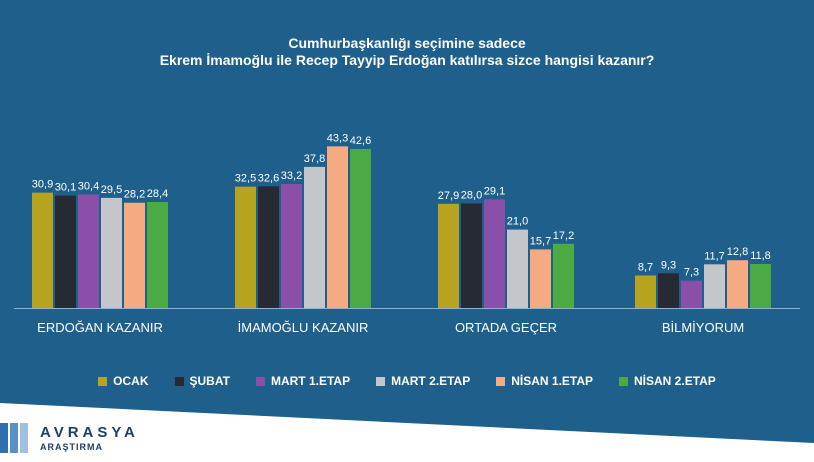 The height and width of the screenshot is (462, 814). Describe the element at coordinates (100, 327) in the screenshot. I see `category-label: ERDOĞAN KAZANIR` at that location.